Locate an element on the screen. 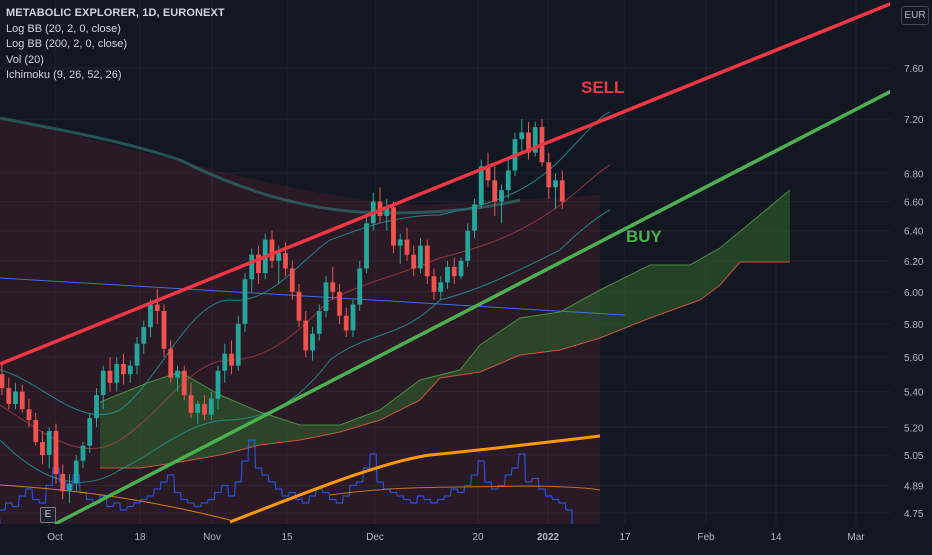 The image size is (932, 555). time-tick-label: Dec is located at coordinates (375, 537).